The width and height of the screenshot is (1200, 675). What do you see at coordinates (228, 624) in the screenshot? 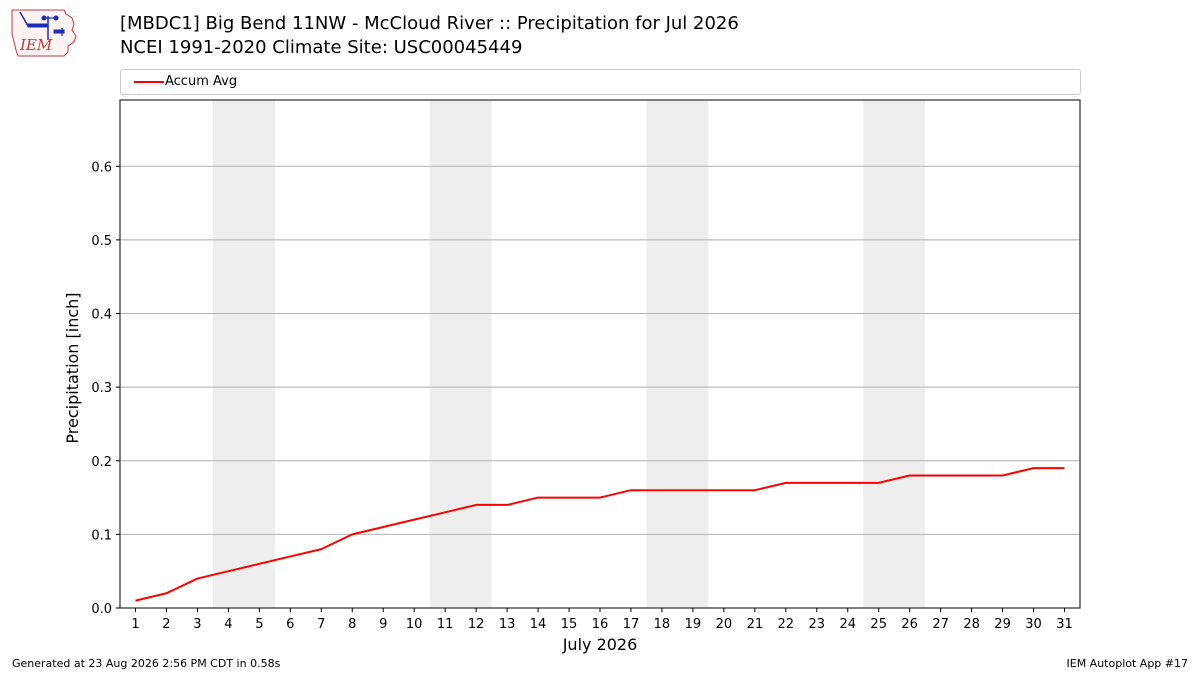
I see `x-tick-label-4: 4` at bounding box center [228, 624].